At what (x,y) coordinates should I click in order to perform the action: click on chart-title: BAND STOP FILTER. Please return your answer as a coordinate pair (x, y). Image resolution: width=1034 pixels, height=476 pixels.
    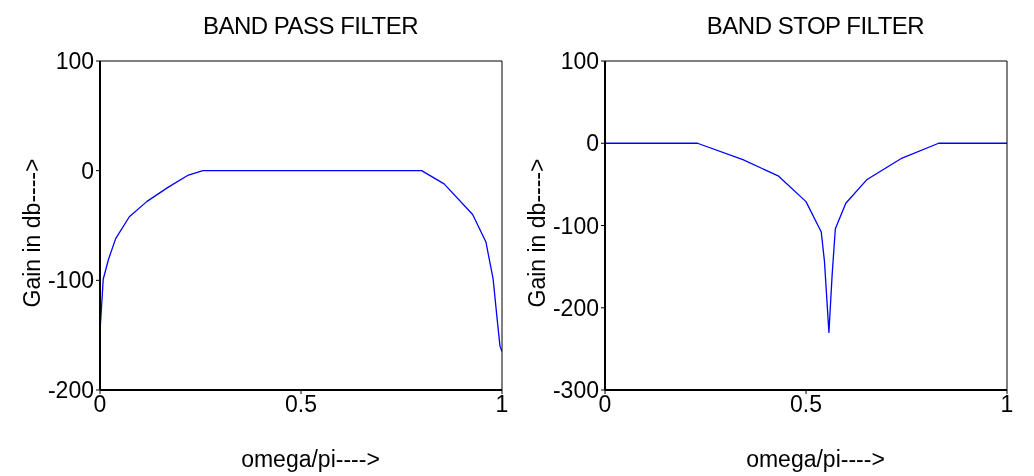
    Looking at the image, I should click on (815, 26).